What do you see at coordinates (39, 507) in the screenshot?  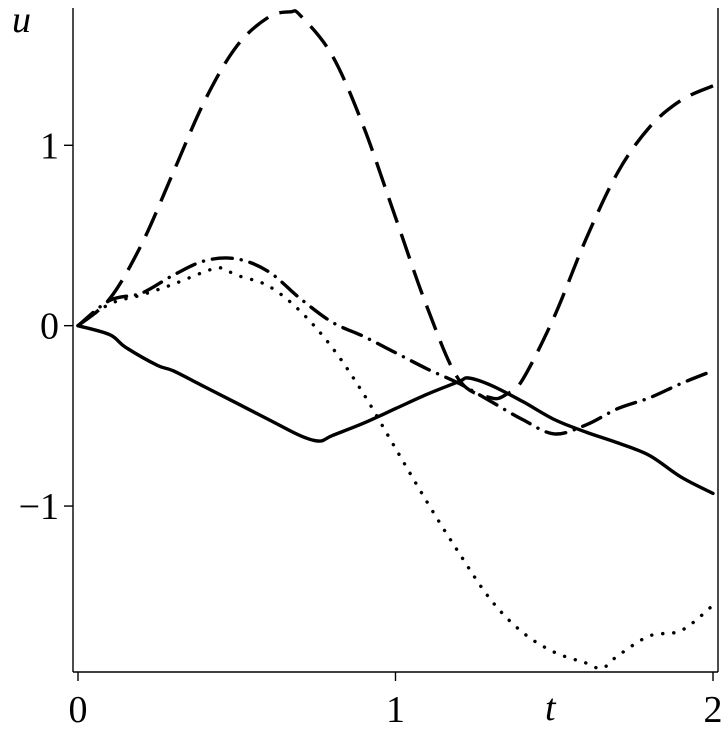 I see `y-tick-label: −1` at bounding box center [39, 507].